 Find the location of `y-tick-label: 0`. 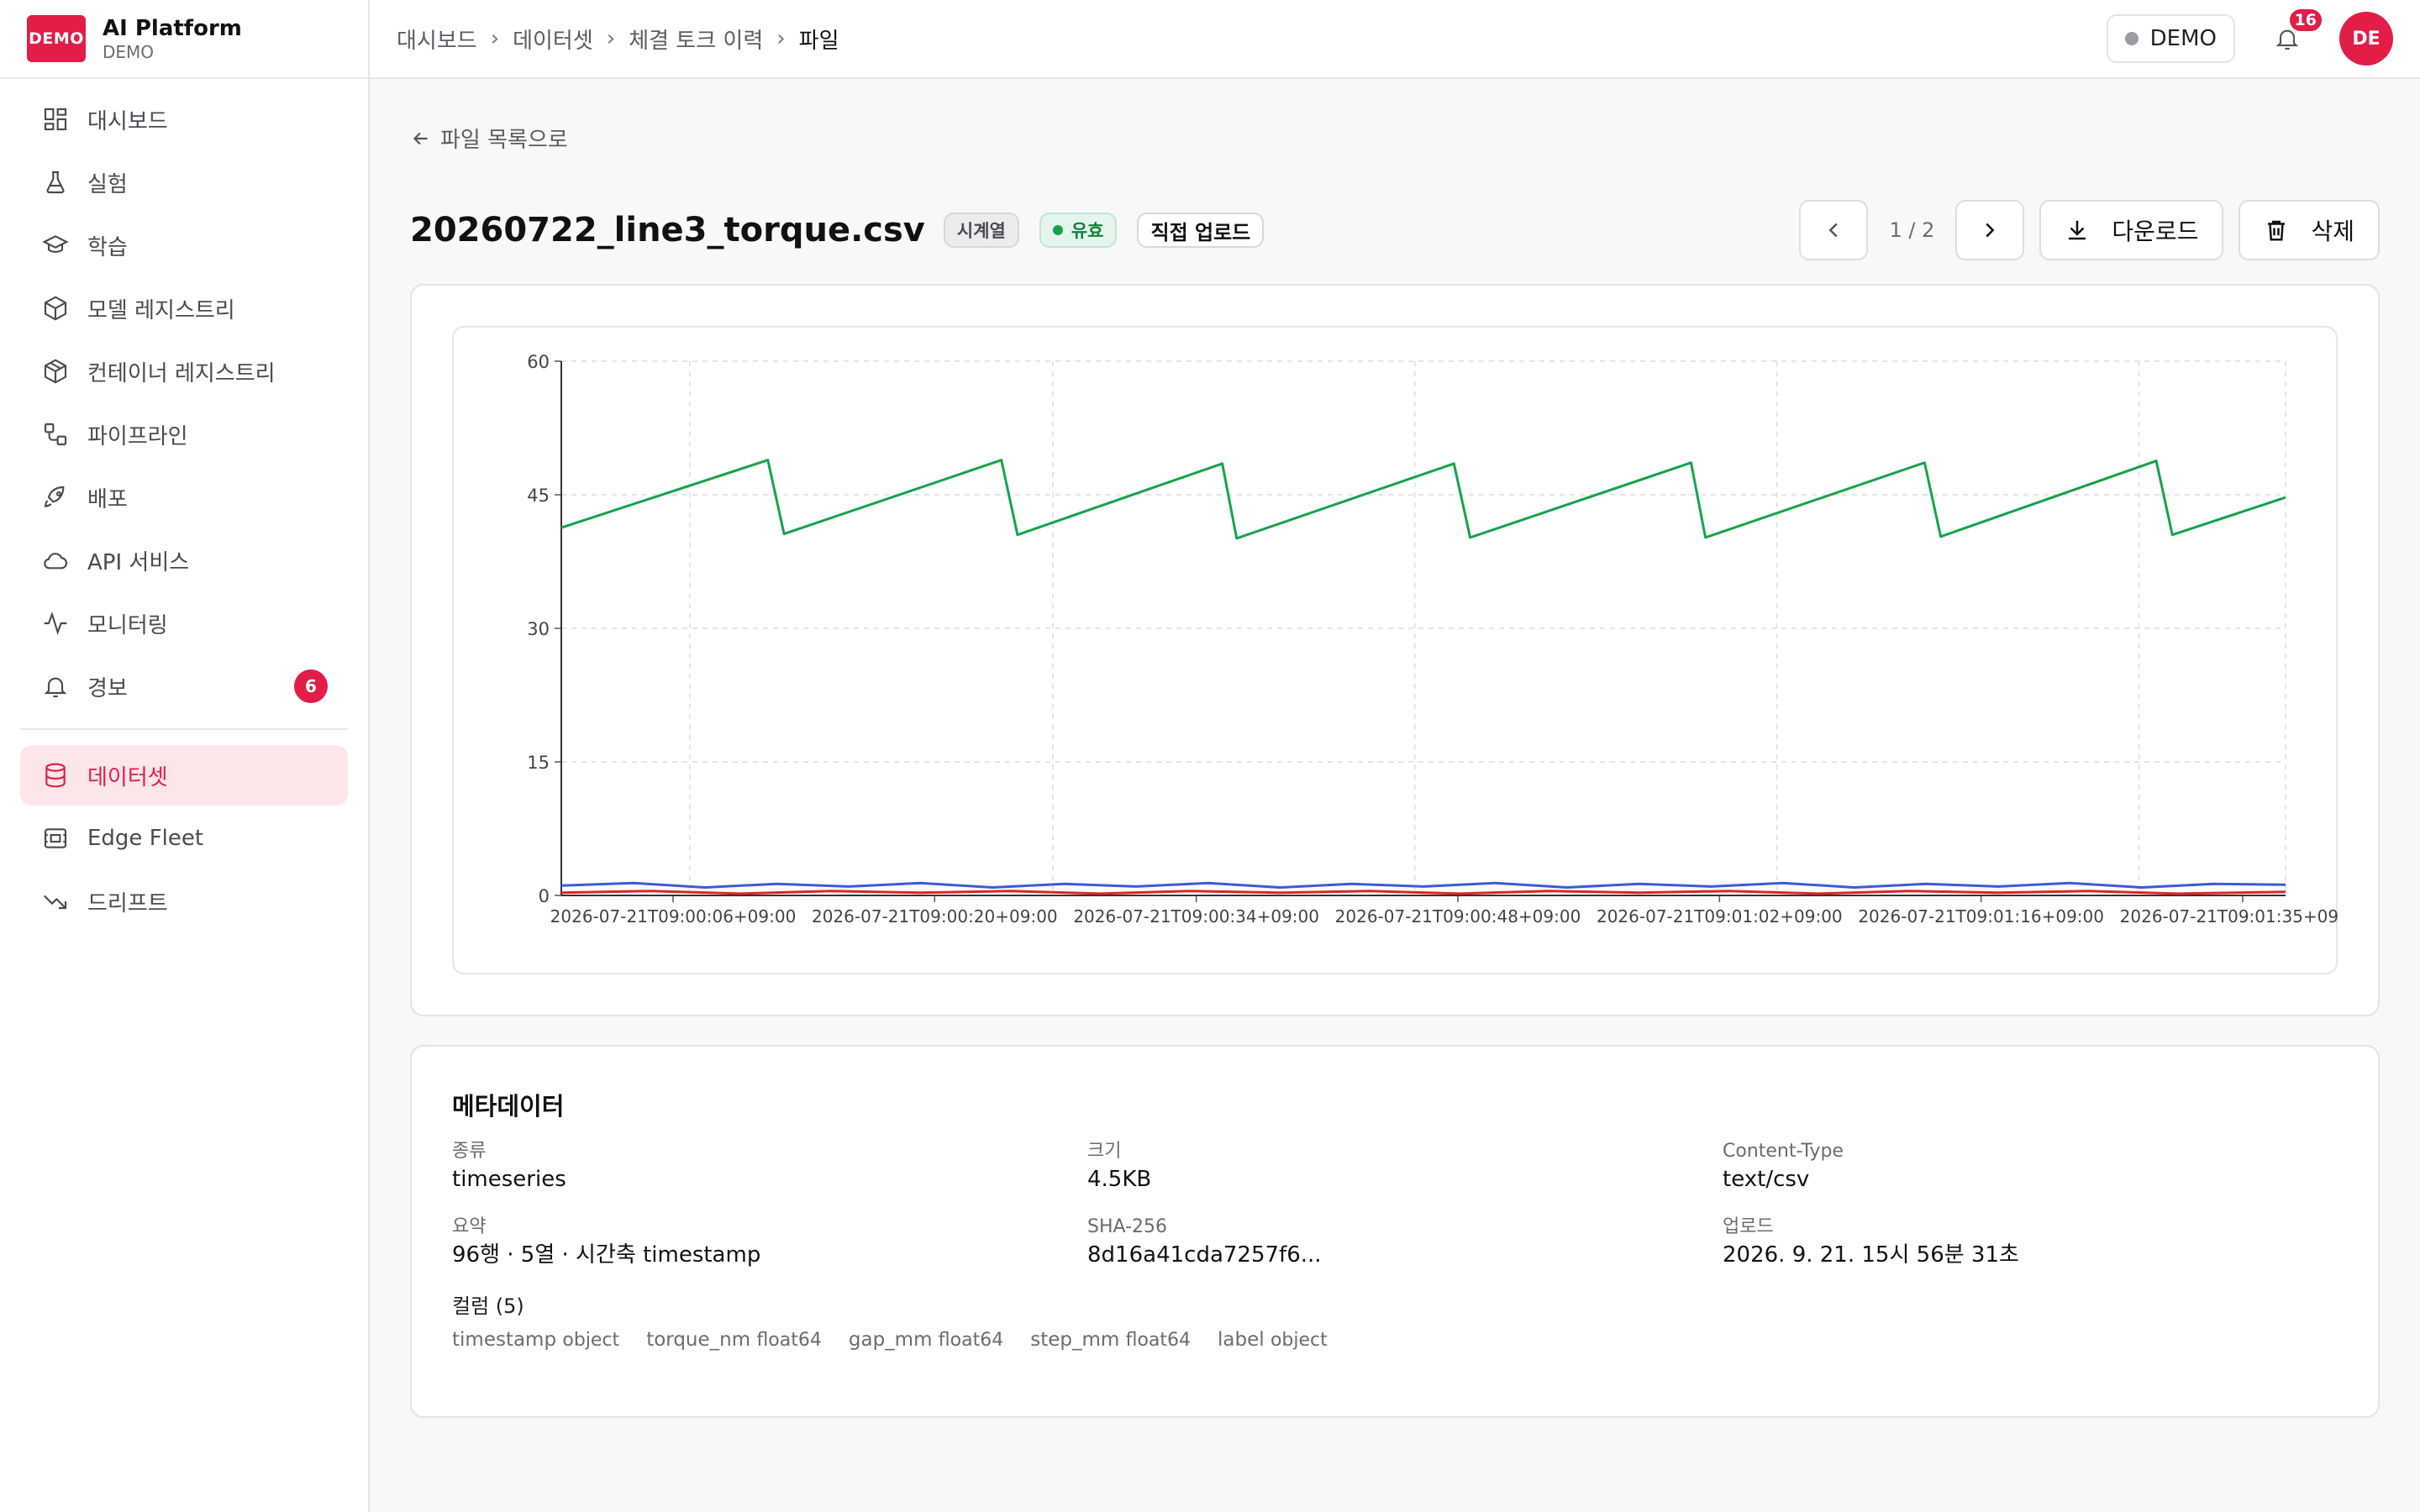

y-tick-label: 0 is located at coordinates (544, 896).